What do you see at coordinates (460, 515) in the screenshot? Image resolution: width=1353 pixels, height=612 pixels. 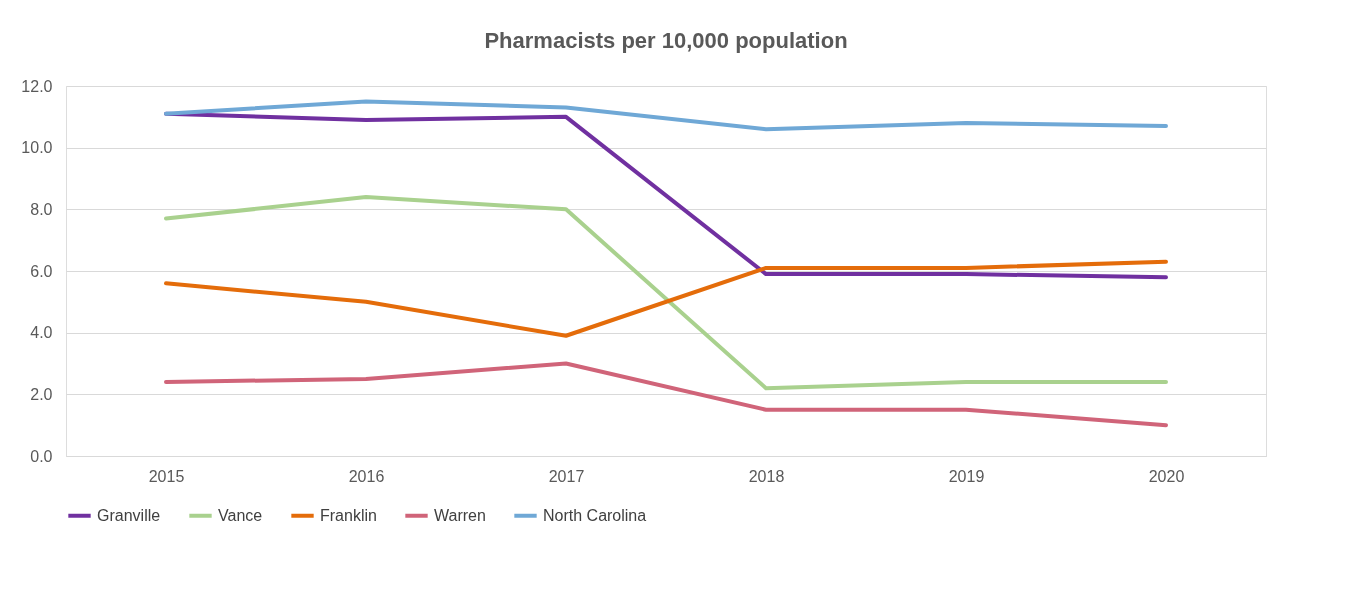 I see `legend-label: Warren` at bounding box center [460, 515].